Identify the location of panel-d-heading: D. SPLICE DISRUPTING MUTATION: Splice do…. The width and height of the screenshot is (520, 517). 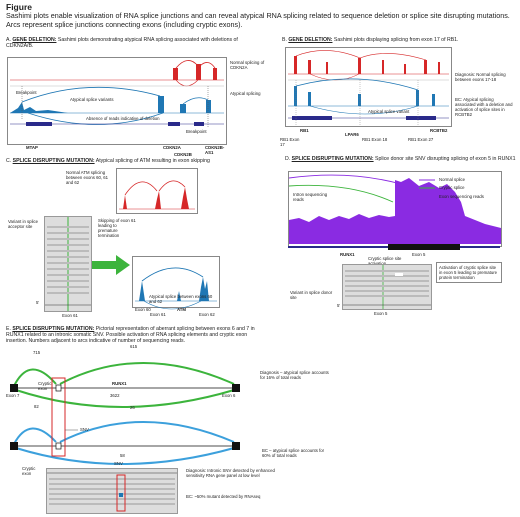
(401, 159).